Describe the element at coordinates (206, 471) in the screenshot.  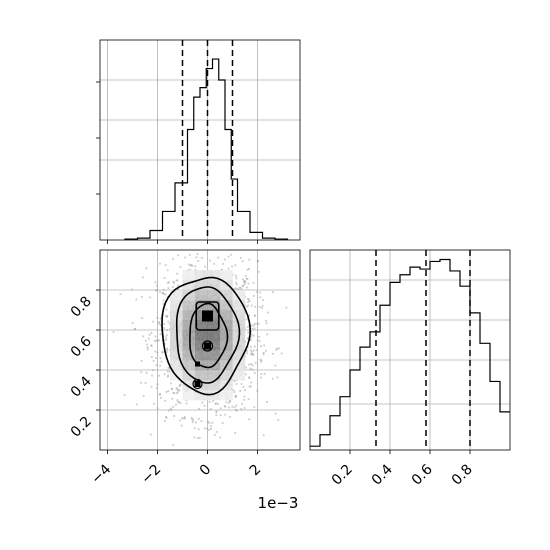
I see `x-tick-label: 0` at that location.